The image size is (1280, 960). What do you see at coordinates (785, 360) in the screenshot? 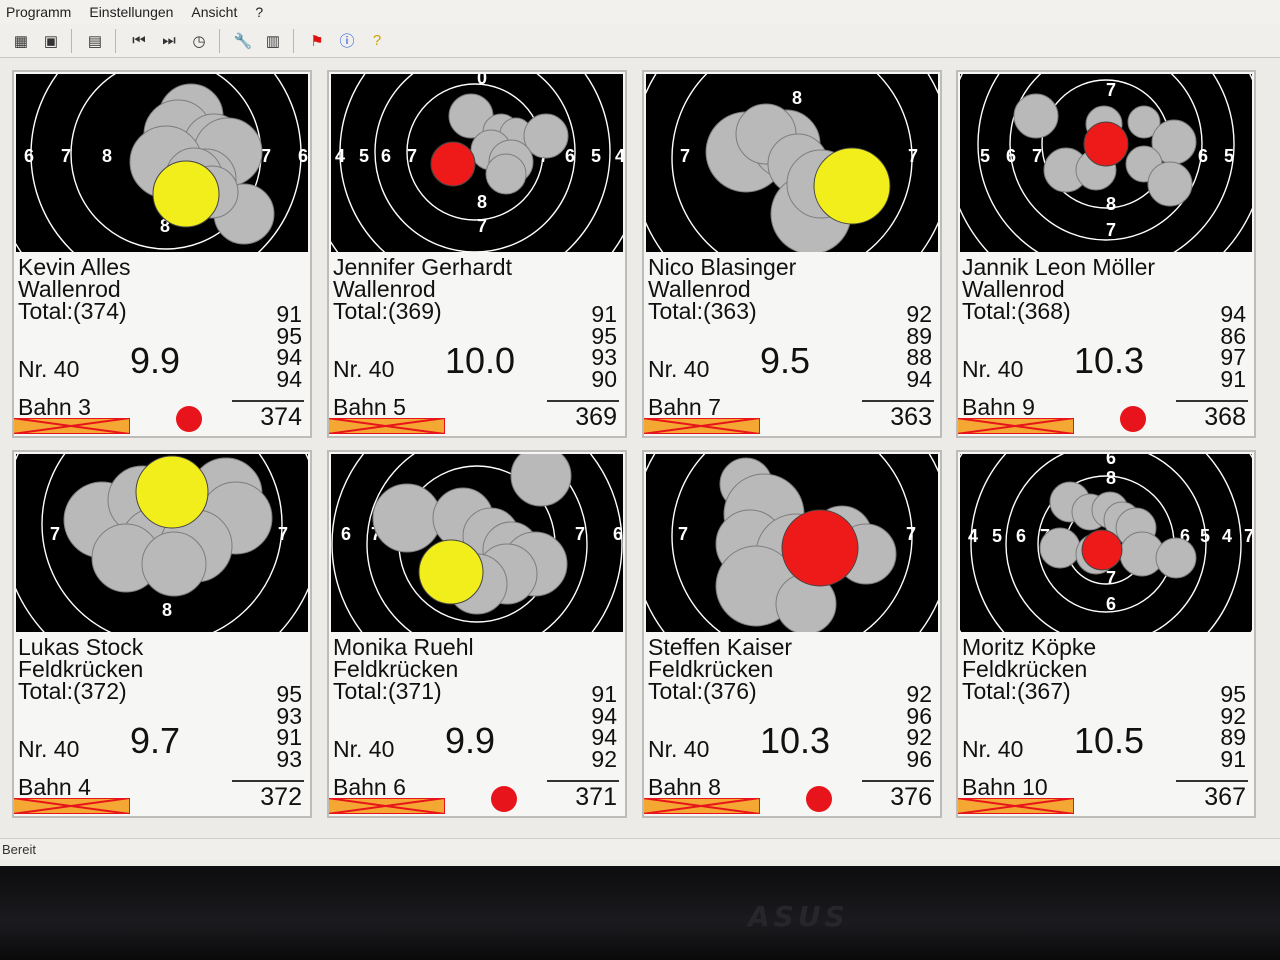
I see `last-shot-value: 9.5` at bounding box center [785, 360].